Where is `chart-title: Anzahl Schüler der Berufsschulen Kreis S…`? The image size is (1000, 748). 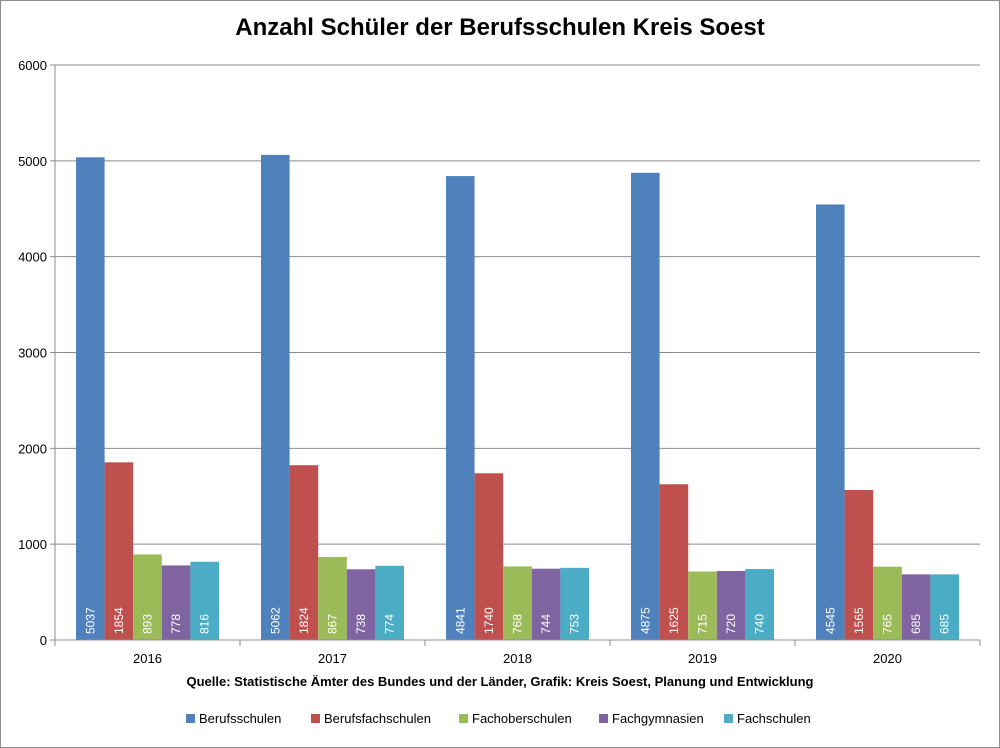 chart-title: Anzahl Schüler der Berufsschulen Kreis S… is located at coordinates (500, 27).